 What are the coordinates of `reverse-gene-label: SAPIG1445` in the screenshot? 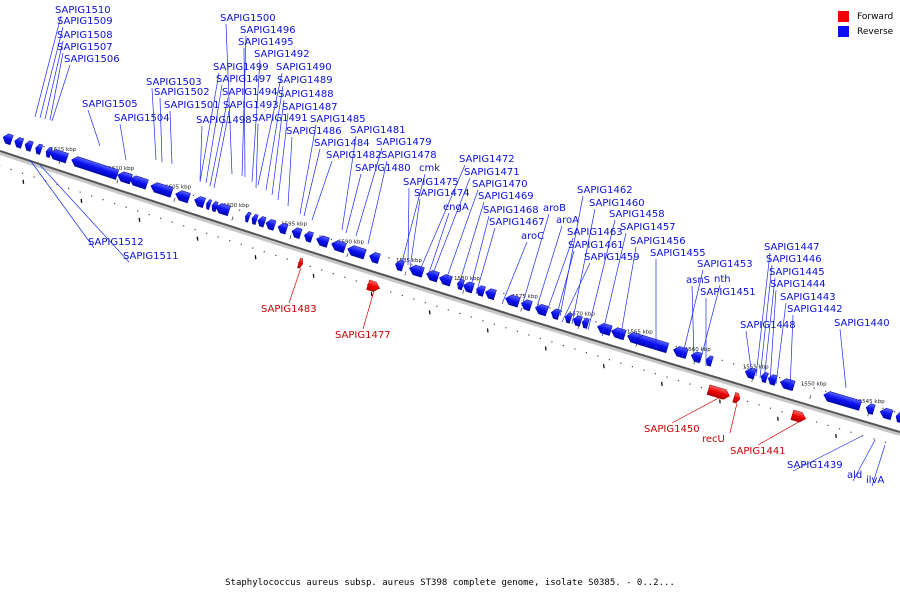 It's located at (797, 272).